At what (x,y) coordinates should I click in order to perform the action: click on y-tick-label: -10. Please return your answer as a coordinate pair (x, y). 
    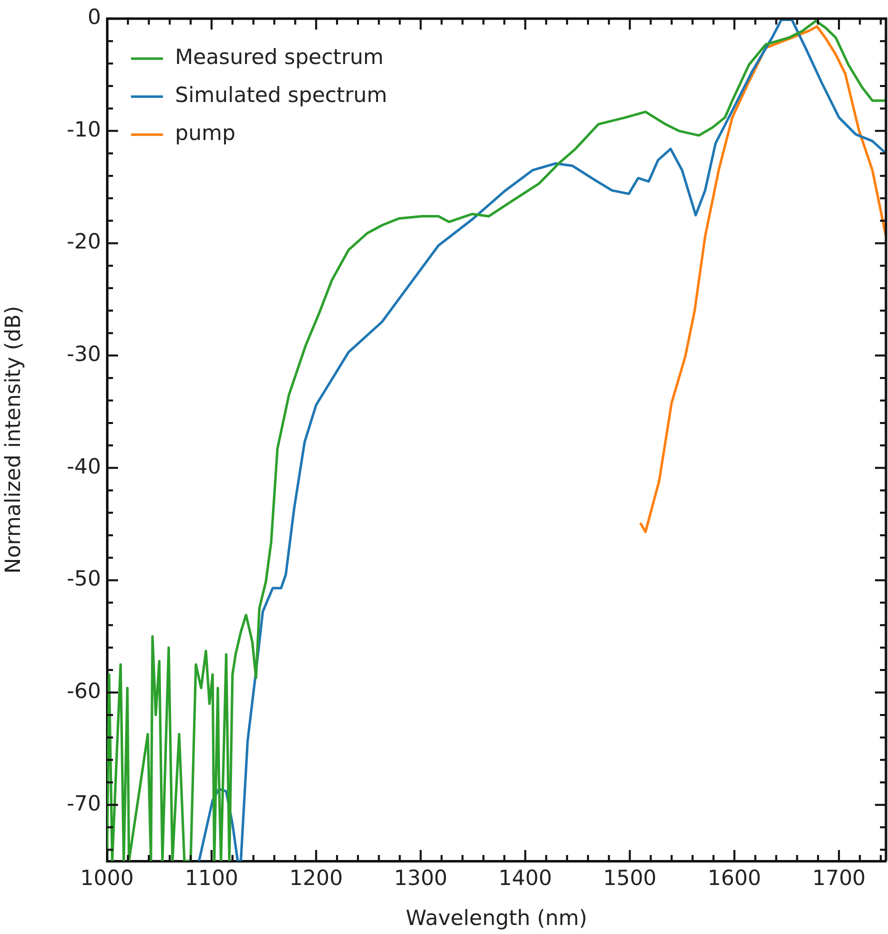
    Looking at the image, I should click on (83, 129).